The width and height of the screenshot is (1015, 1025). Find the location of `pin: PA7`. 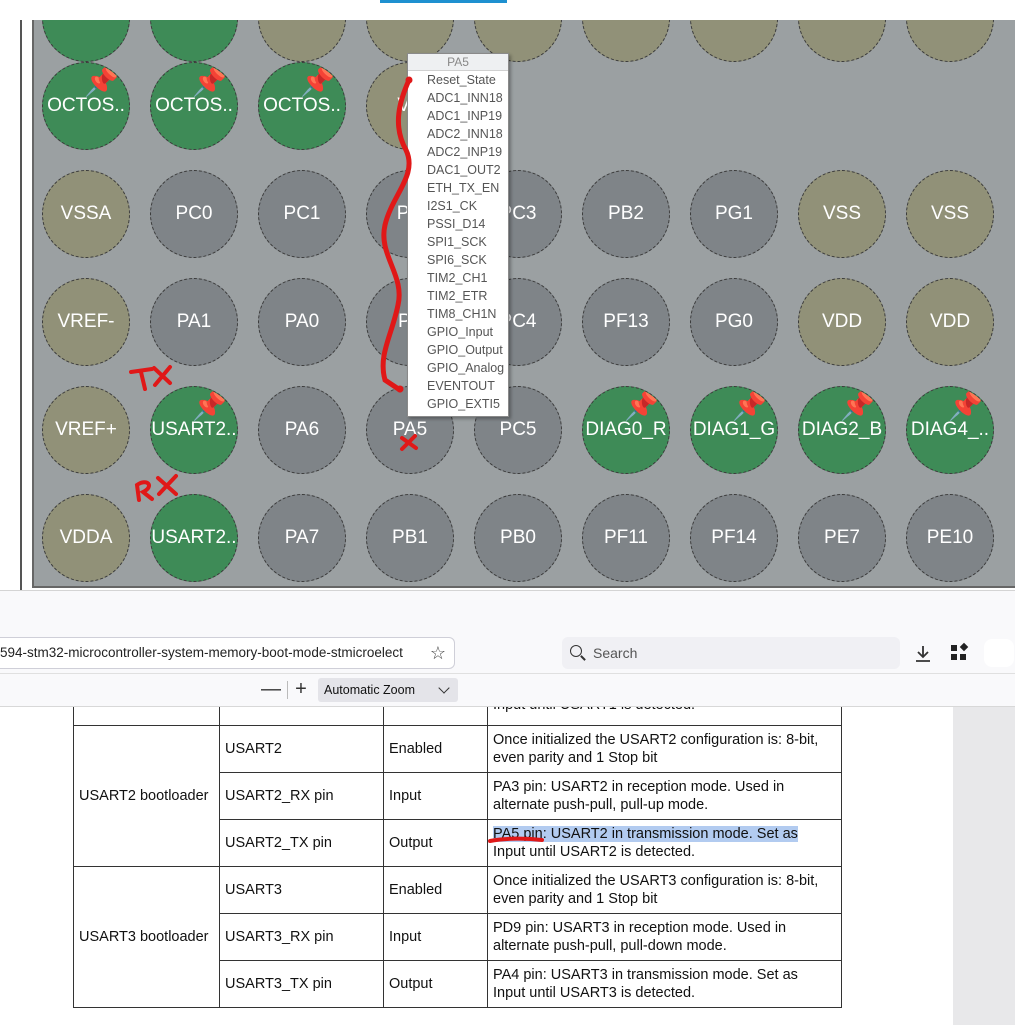

pin: PA7 is located at coordinates (302, 538).